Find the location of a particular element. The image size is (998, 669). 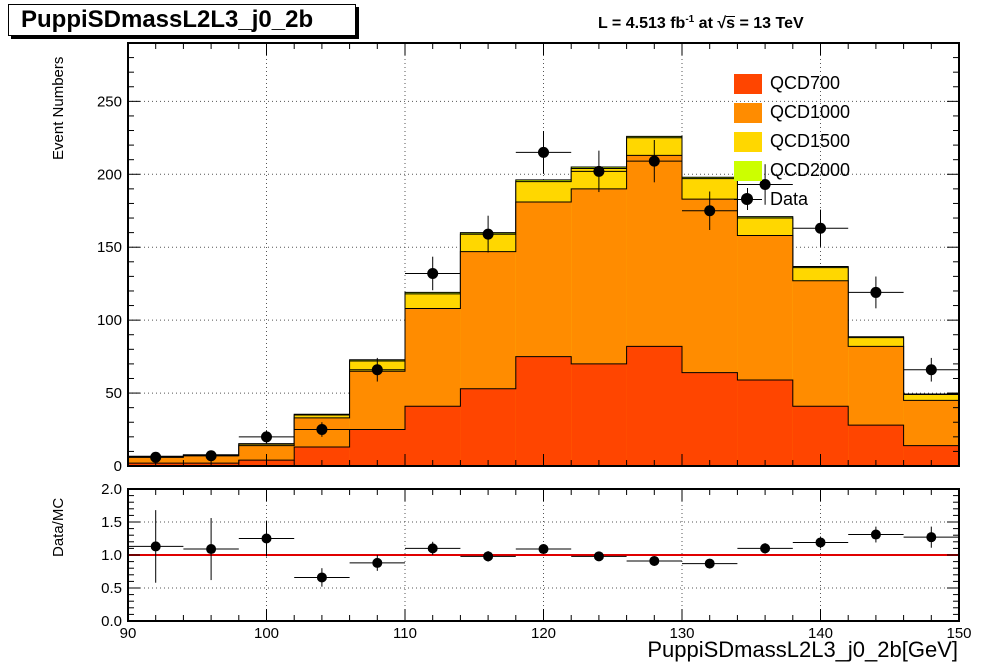

ratio-ytick-label-1: 0.5 is located at coordinates (111, 588).